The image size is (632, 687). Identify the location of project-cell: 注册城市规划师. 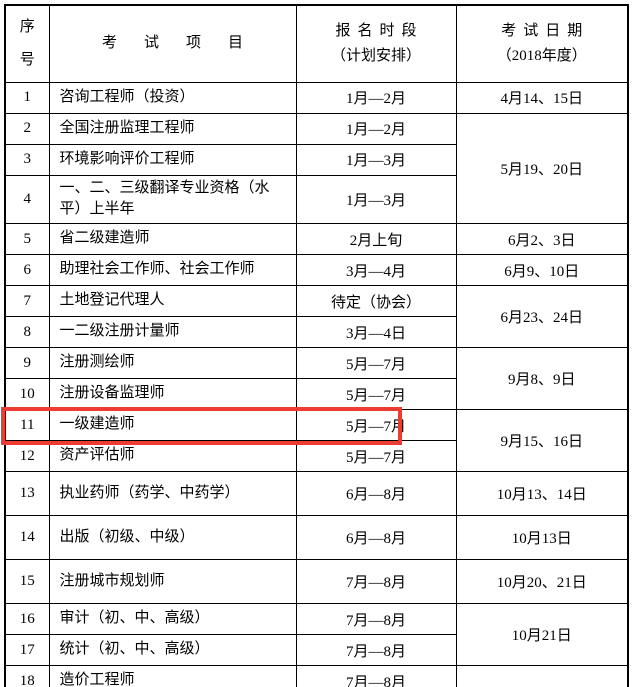
(172, 581).